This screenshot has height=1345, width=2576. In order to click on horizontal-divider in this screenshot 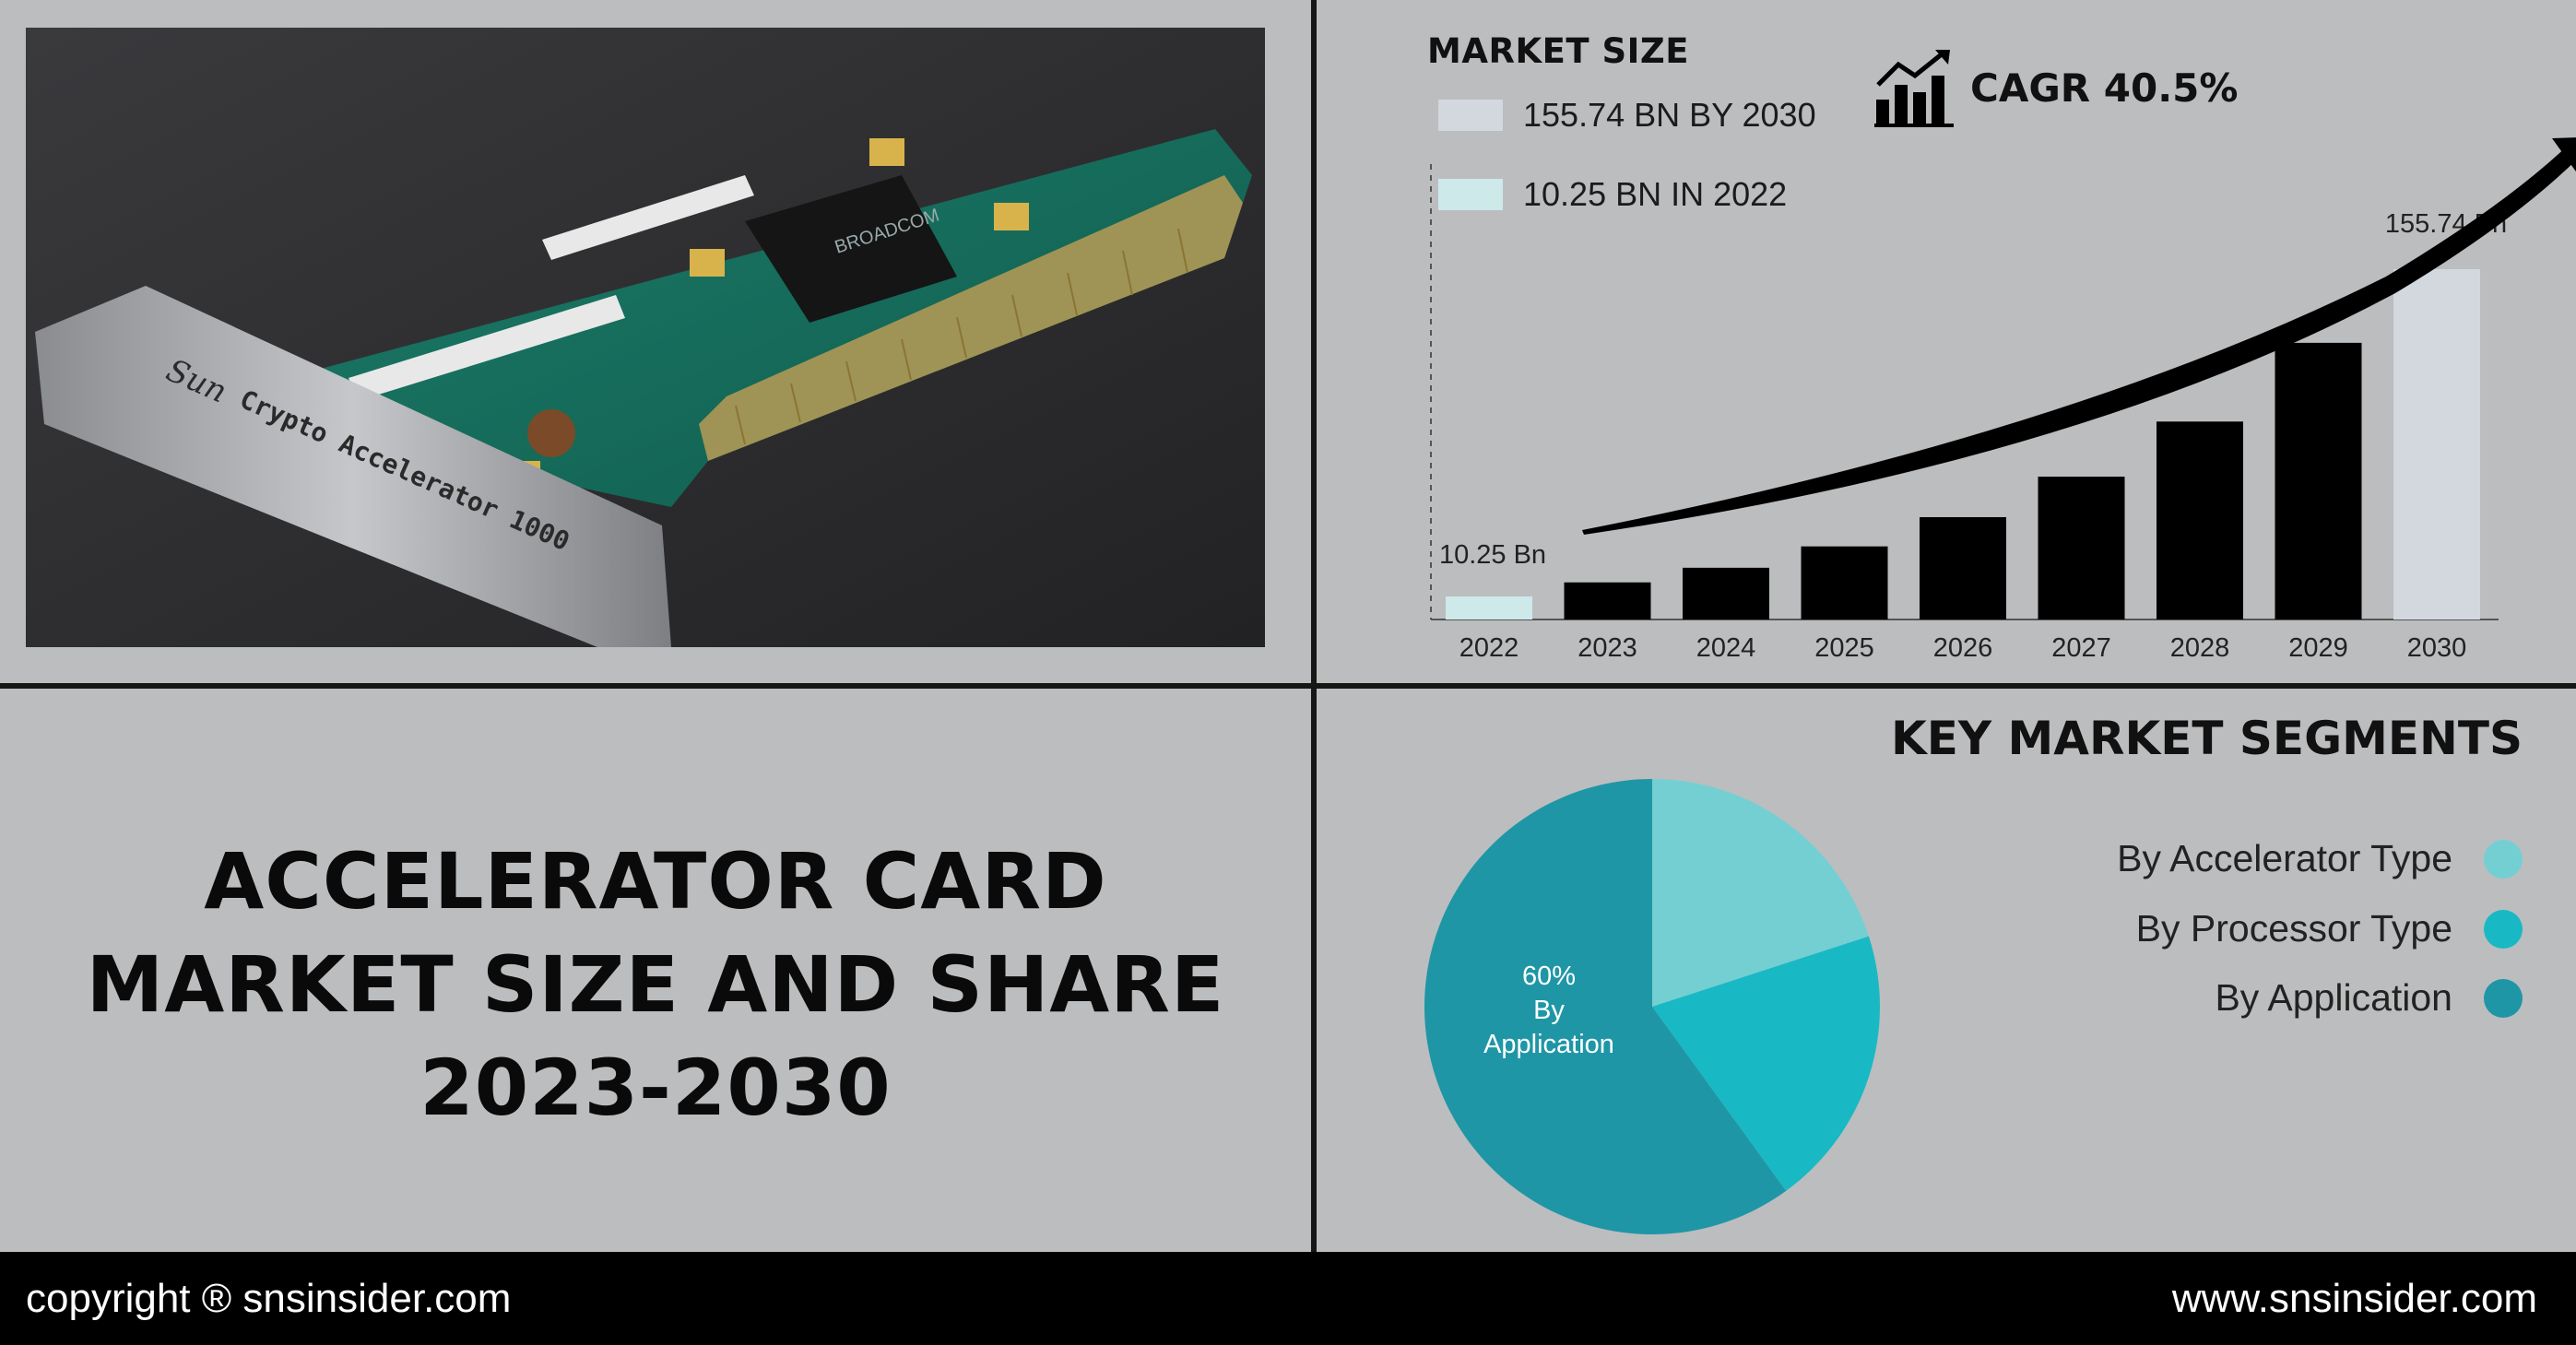, I will do `click(1288, 686)`.